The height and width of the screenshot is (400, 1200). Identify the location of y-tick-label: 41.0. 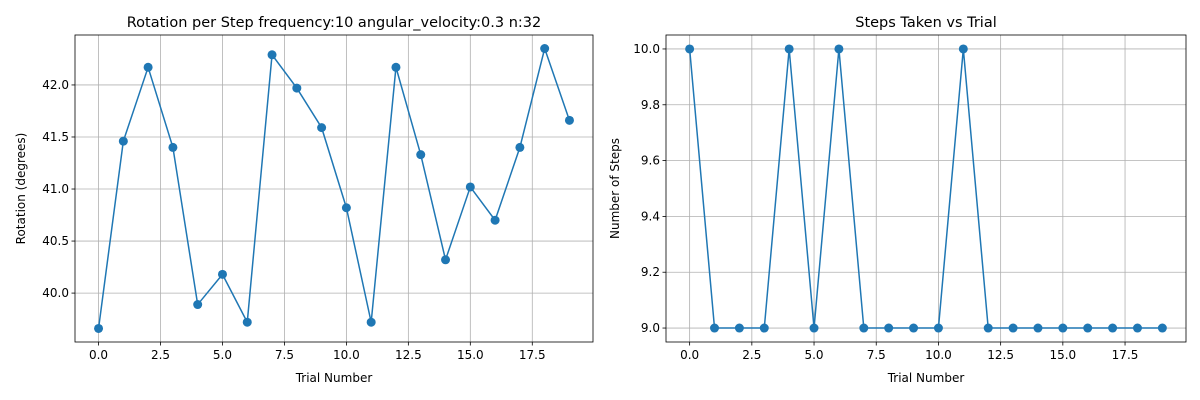
(55, 189).